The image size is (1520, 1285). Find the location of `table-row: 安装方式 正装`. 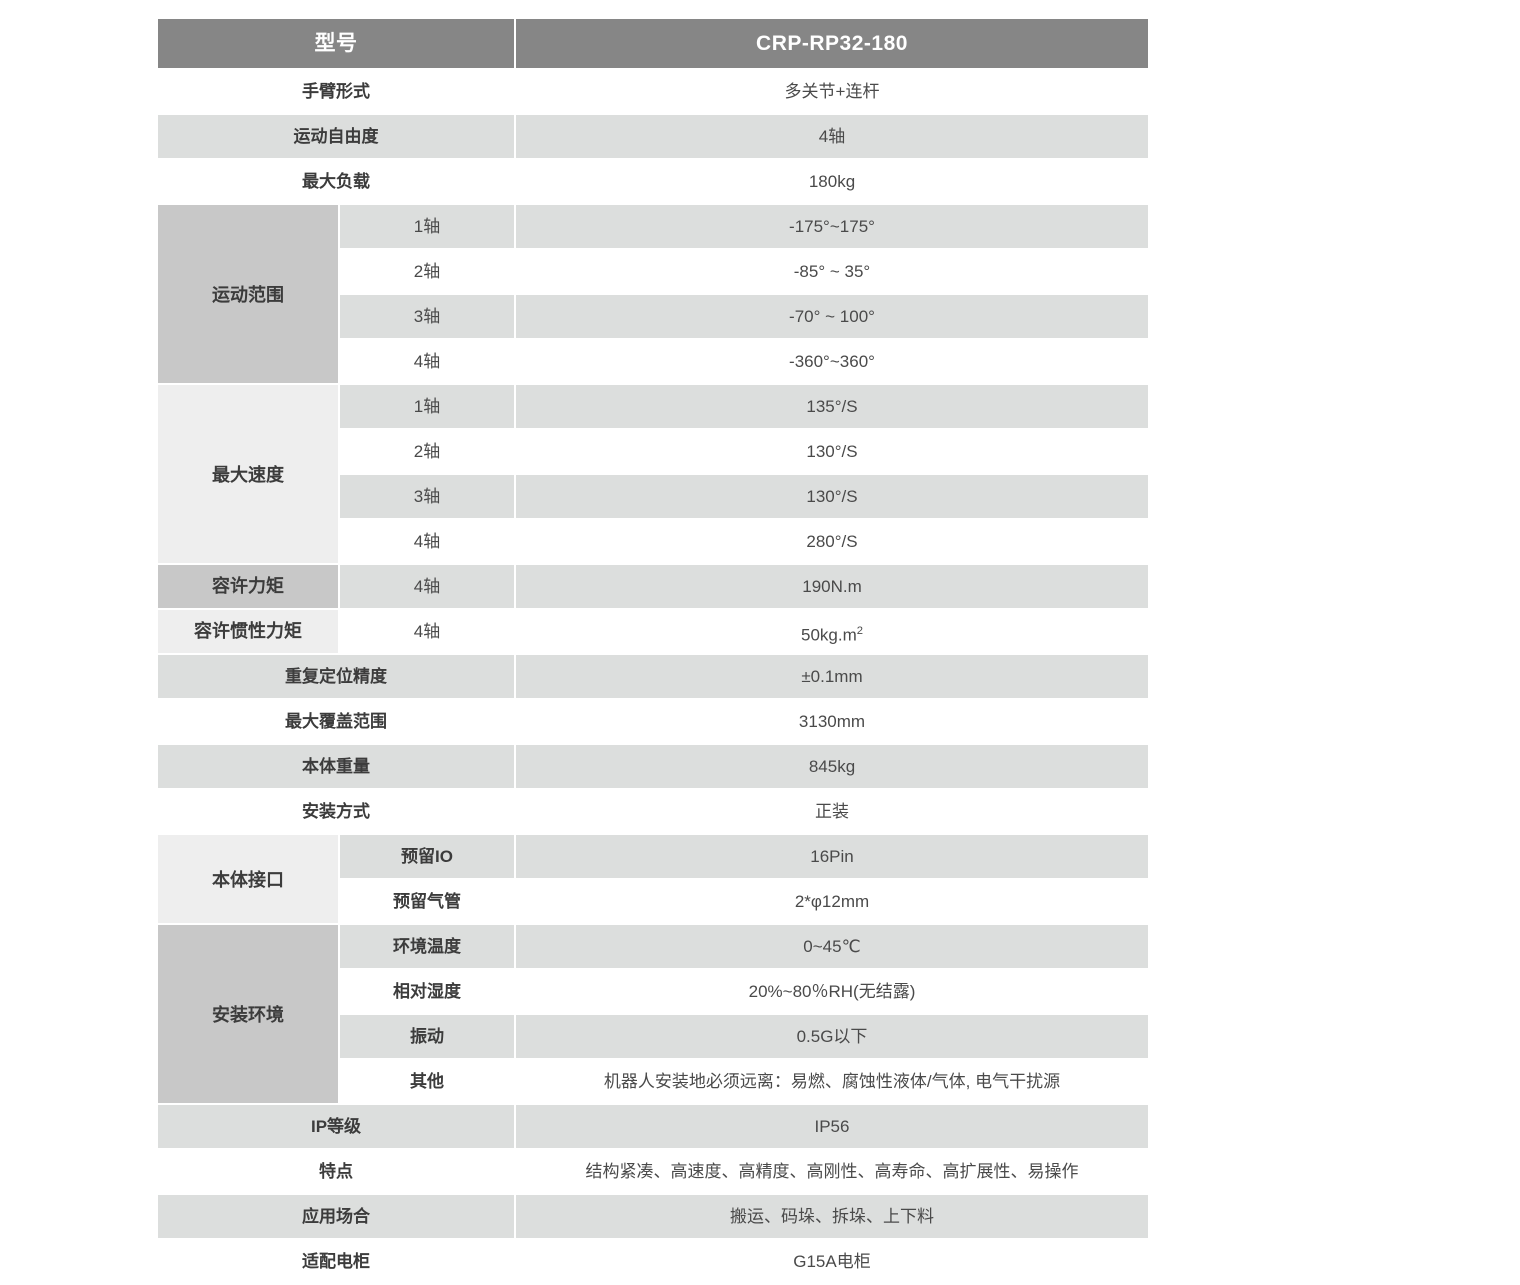

table-row: 安装方式 正装 is located at coordinates (653, 811).